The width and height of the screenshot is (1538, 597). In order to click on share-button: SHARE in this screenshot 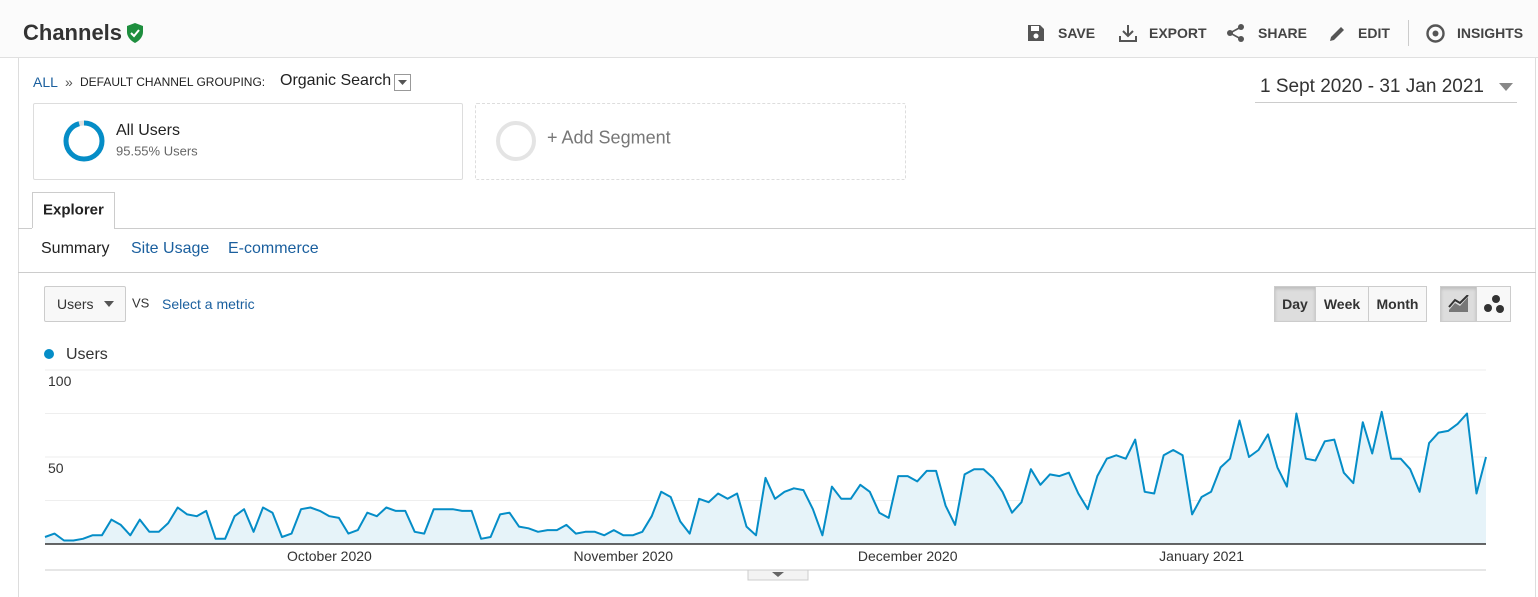, I will do `click(1283, 33)`.